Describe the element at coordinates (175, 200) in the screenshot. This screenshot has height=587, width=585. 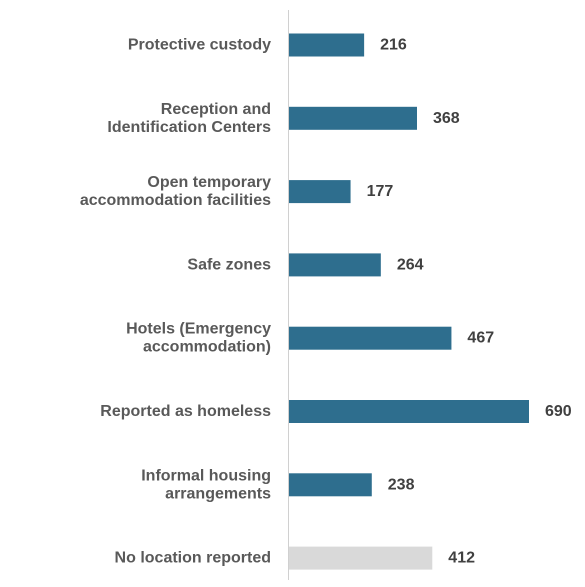
I see `category-label-line: accommodation facilities` at that location.